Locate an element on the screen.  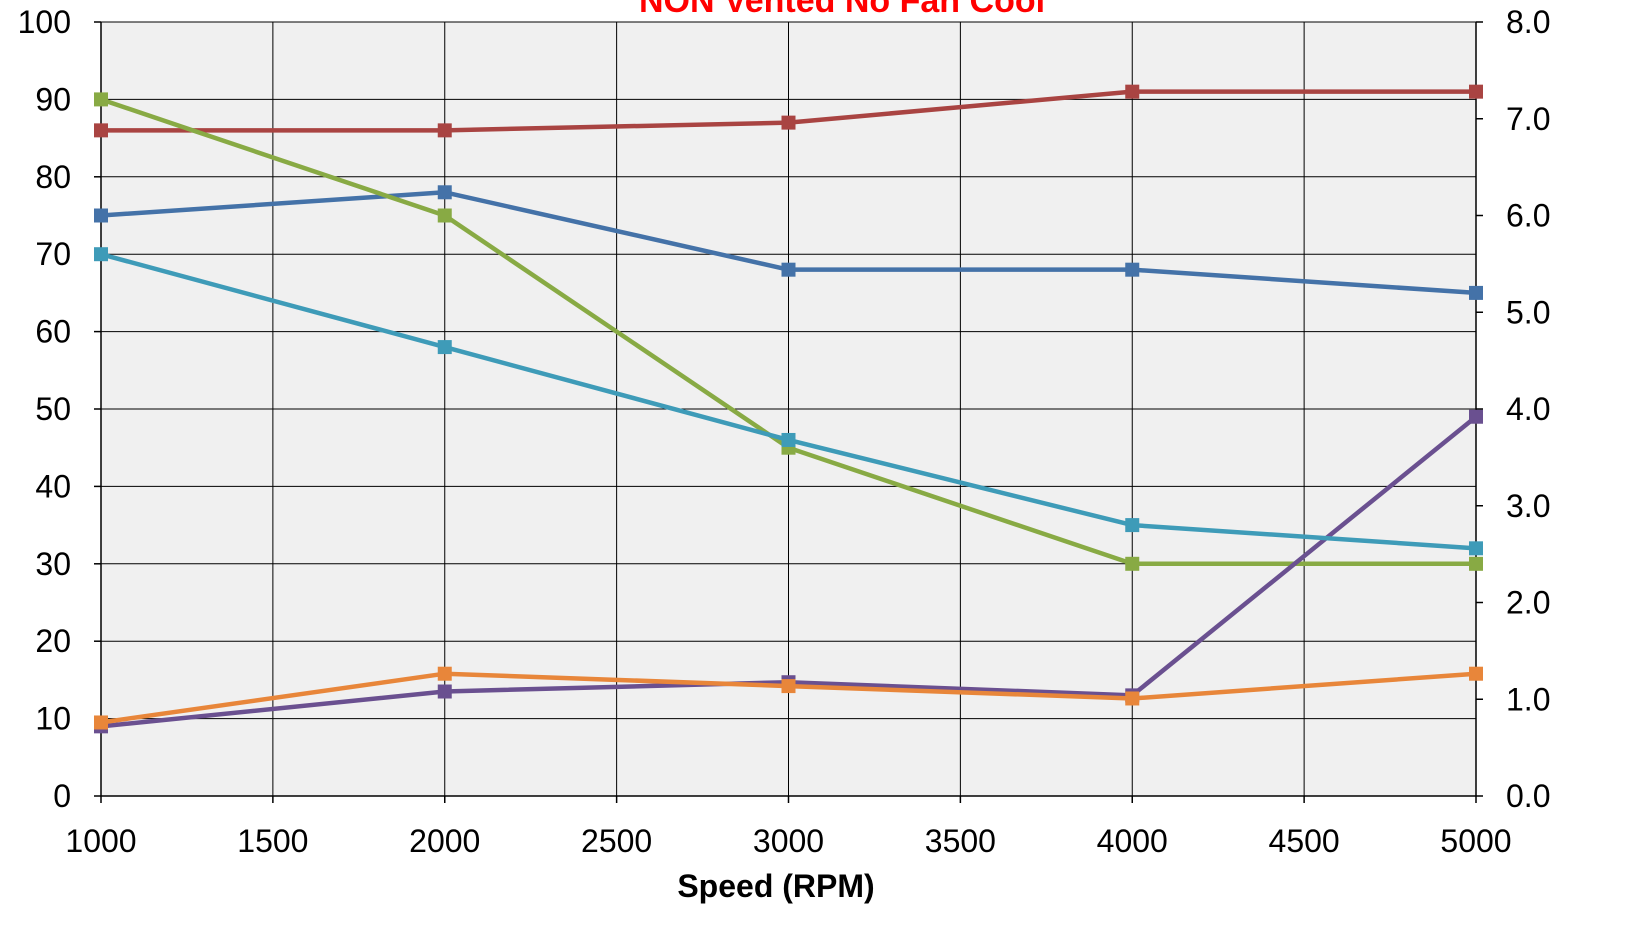
x-tick-label: 1000 is located at coordinates (100, 841).